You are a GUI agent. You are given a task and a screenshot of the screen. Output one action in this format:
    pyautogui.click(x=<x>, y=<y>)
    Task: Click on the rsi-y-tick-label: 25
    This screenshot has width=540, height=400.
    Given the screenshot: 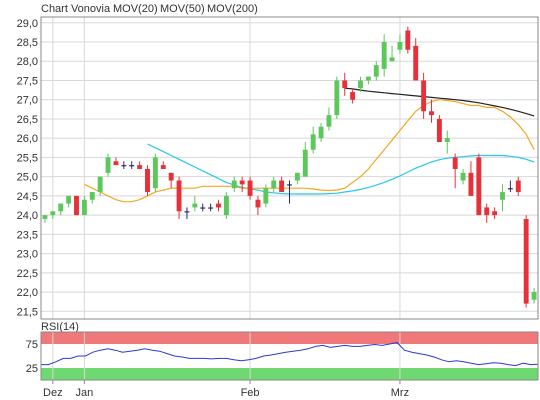 What is the action you would take?
    pyautogui.click(x=32, y=369)
    